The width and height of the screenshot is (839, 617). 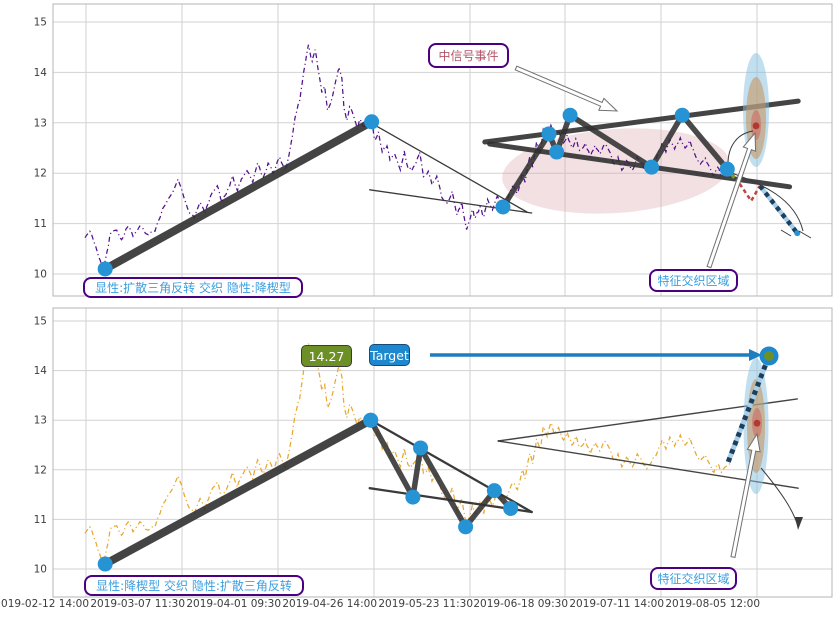 I want to click on rising-trendline-bottom, so click(x=238, y=492).